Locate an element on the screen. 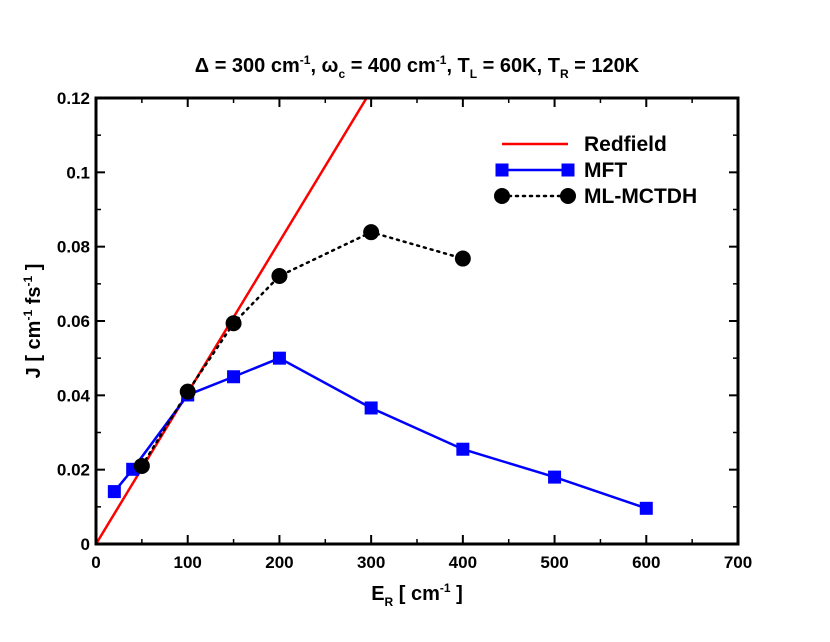 Image resolution: width=830 pixels, height=642 pixels. text-span: = 120K is located at coordinates (604, 66).